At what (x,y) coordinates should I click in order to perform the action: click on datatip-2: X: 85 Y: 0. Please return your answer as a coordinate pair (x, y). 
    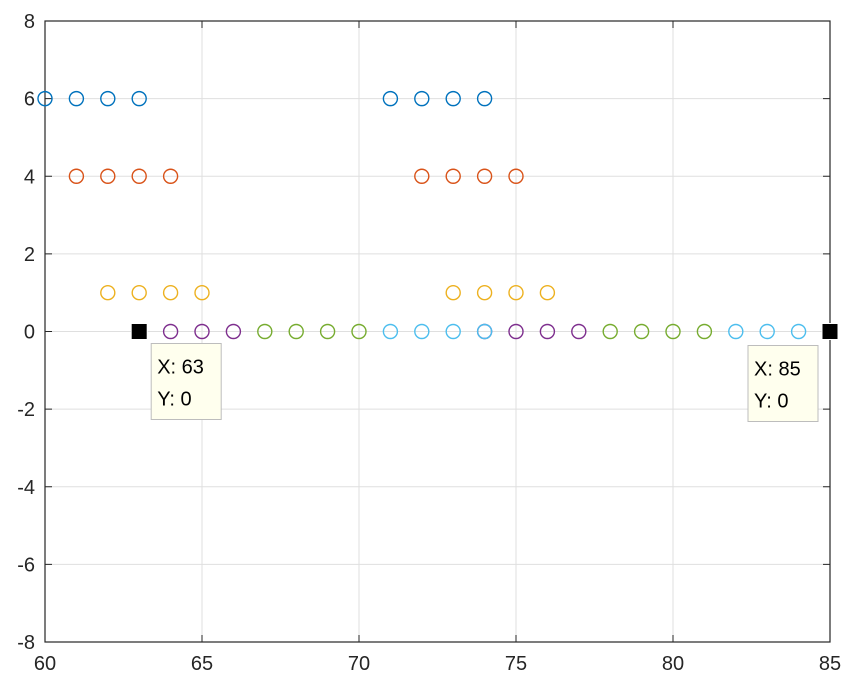
    Looking at the image, I should click on (793, 372).